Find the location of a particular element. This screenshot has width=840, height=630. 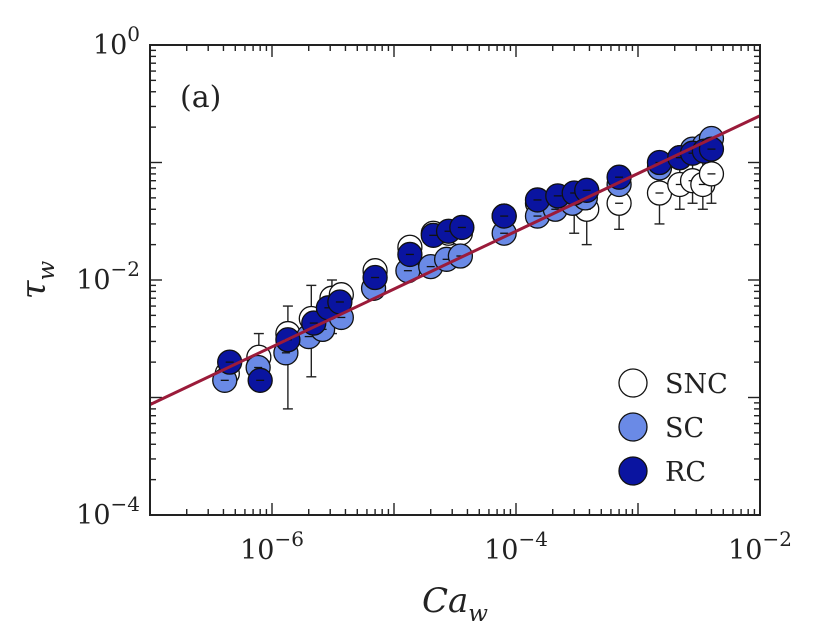

y-tick-label: 10⁻² is located at coordinates (108, 276).